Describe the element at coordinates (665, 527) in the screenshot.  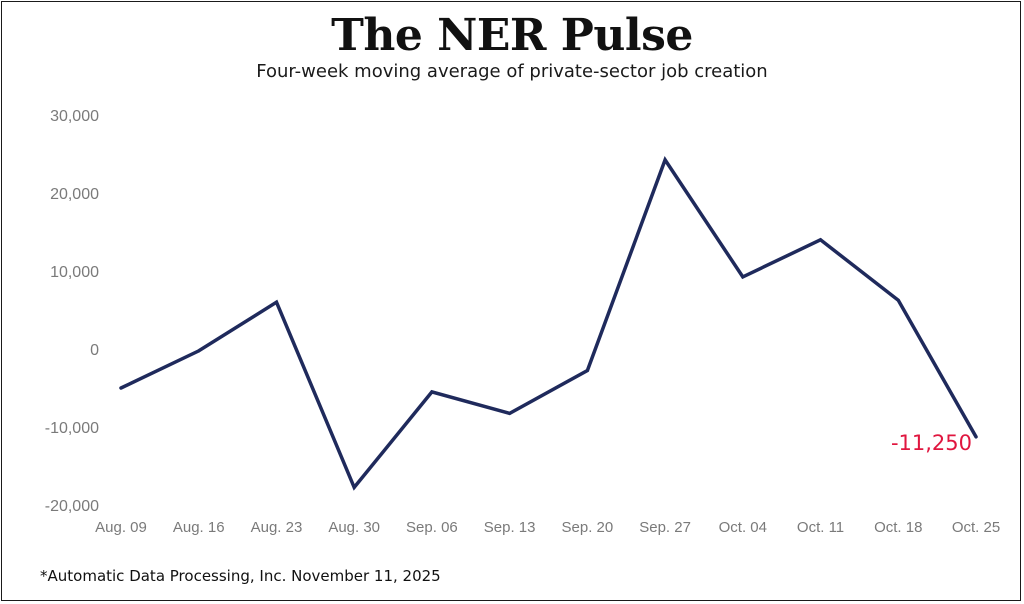
I see `x-tick-label: Sep. 27` at that location.